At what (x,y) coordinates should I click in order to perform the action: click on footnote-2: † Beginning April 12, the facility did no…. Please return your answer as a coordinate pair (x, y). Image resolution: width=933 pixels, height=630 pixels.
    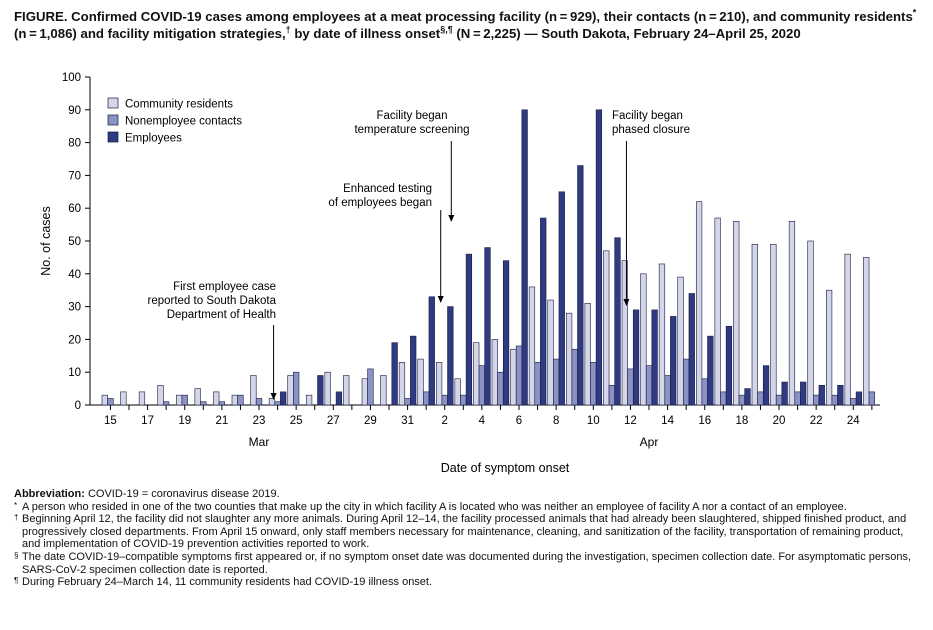
    Looking at the image, I should click on (466, 532).